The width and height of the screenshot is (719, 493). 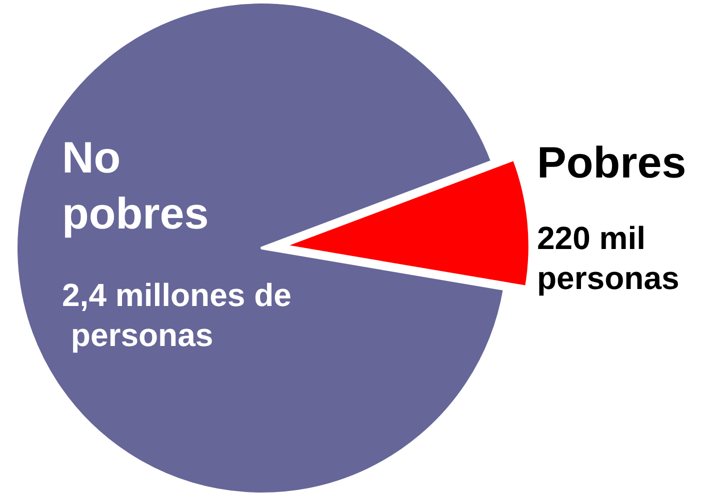 I want to click on slice-label: Pobres, so click(x=611, y=163).